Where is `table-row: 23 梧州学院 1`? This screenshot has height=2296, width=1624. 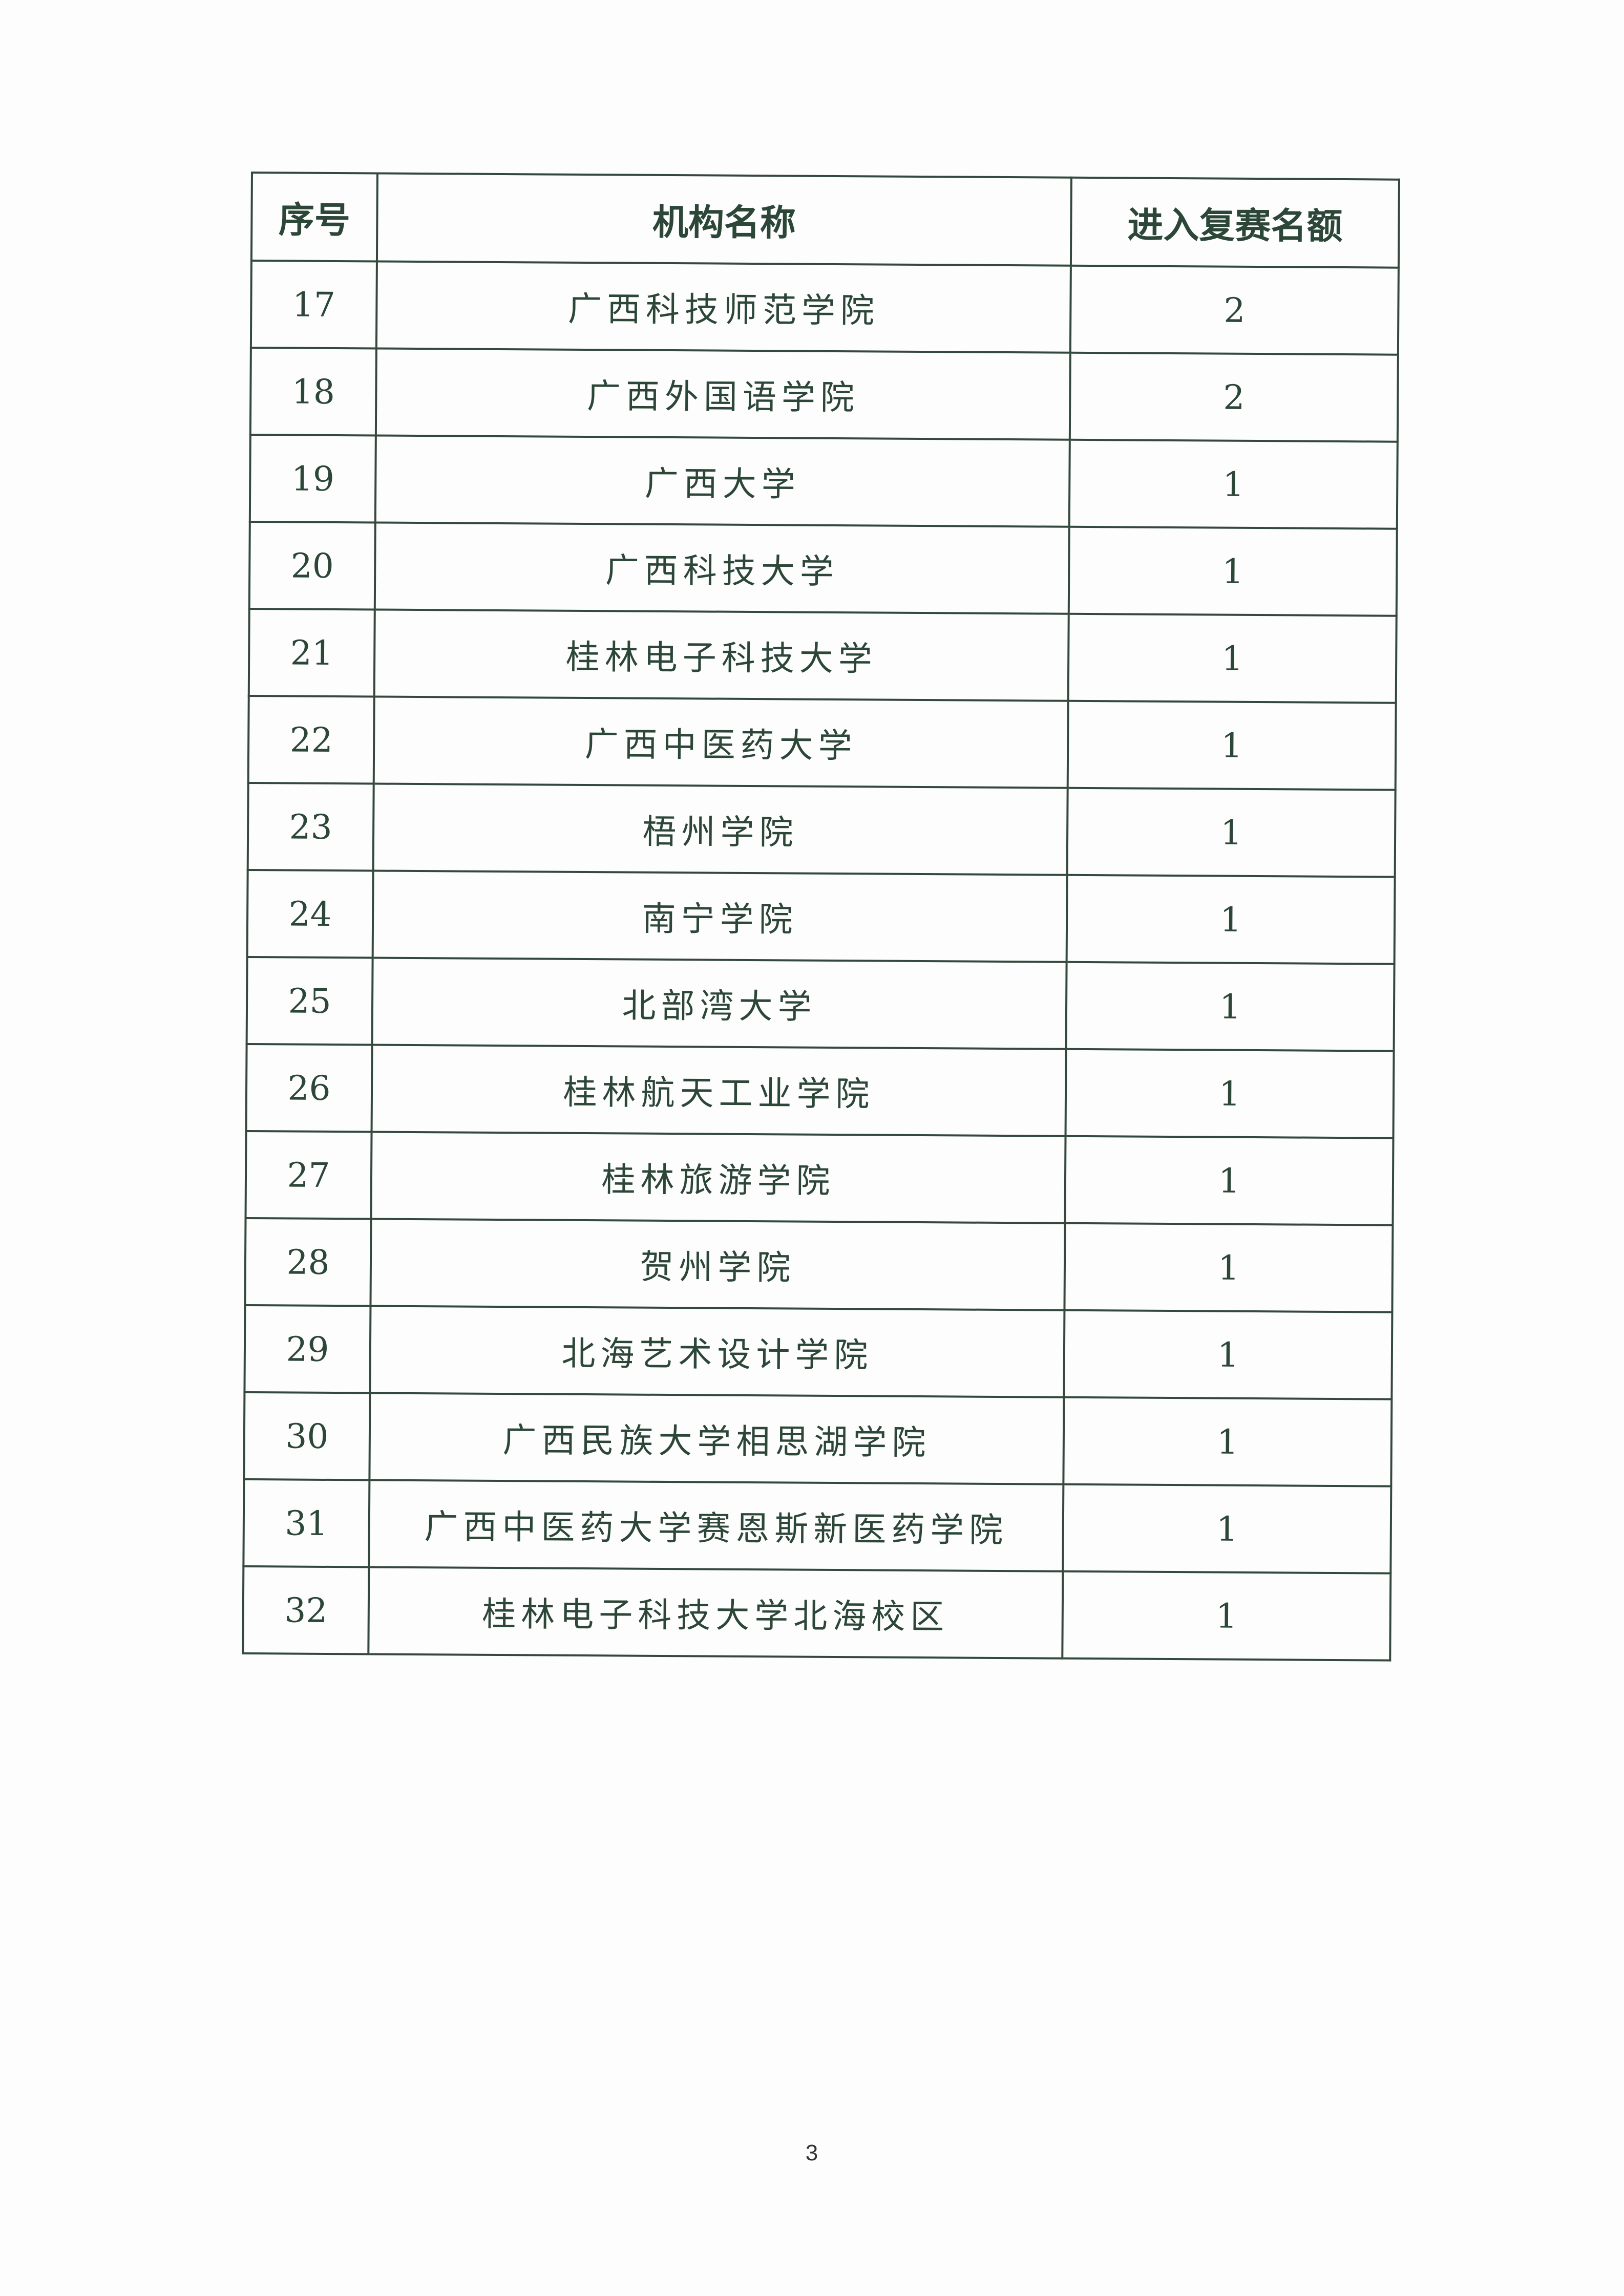 table-row: 23 梧州学院 1 is located at coordinates (821, 829).